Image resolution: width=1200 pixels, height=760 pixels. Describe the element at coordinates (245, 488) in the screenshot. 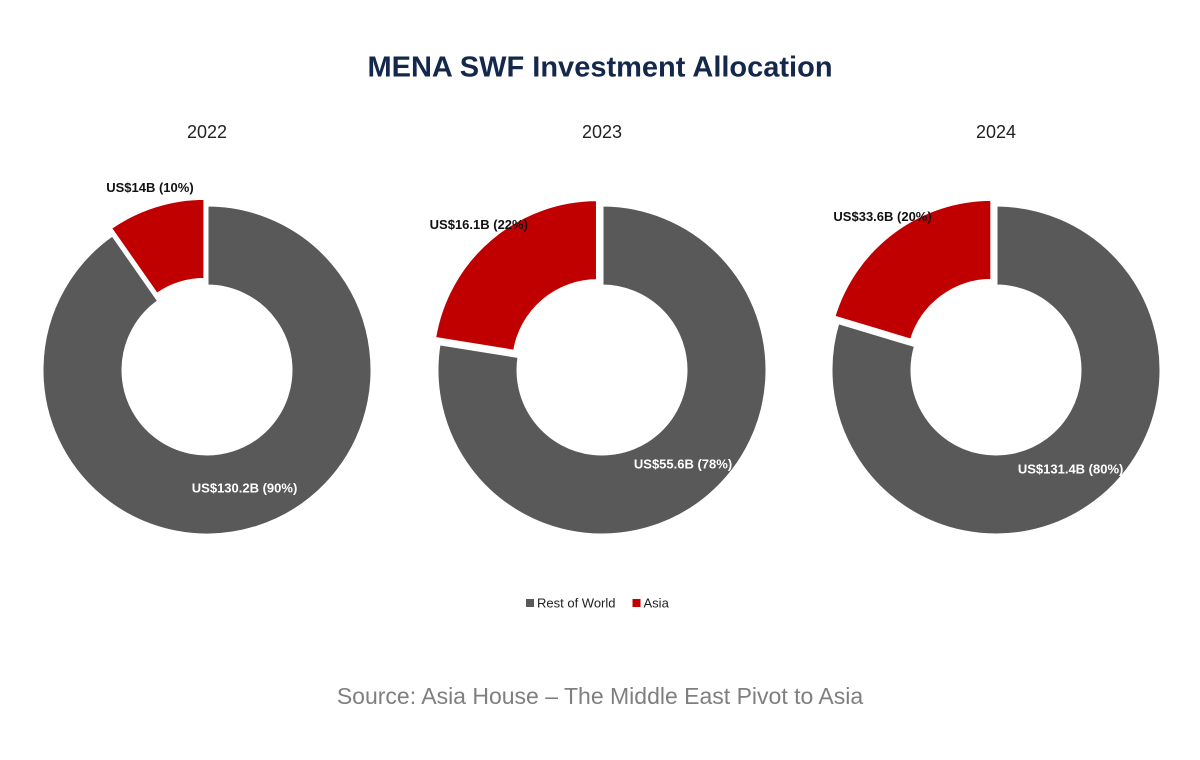

I see `data-label: US$130.2B (90%)` at that location.